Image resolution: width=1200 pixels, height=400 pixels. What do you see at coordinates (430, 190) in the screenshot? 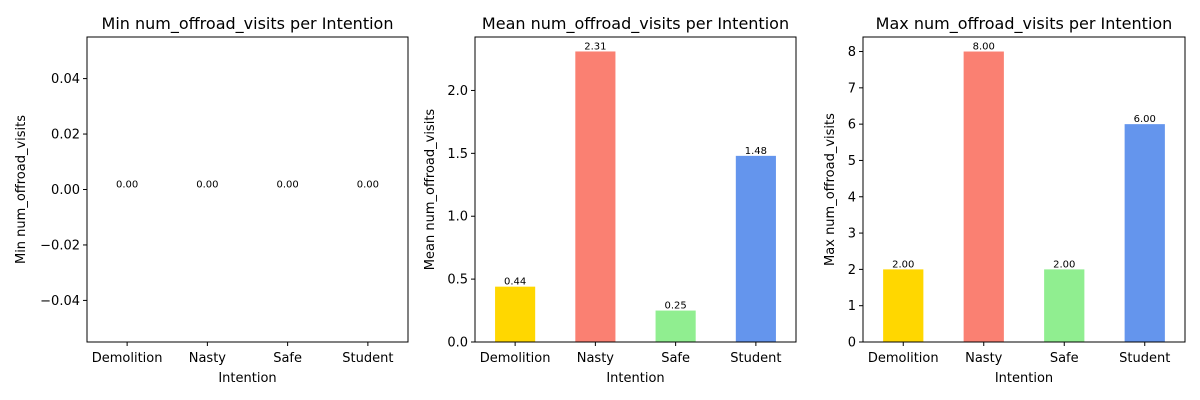
I see `y-axis-label: Mean num_offroad_visits` at bounding box center [430, 190].